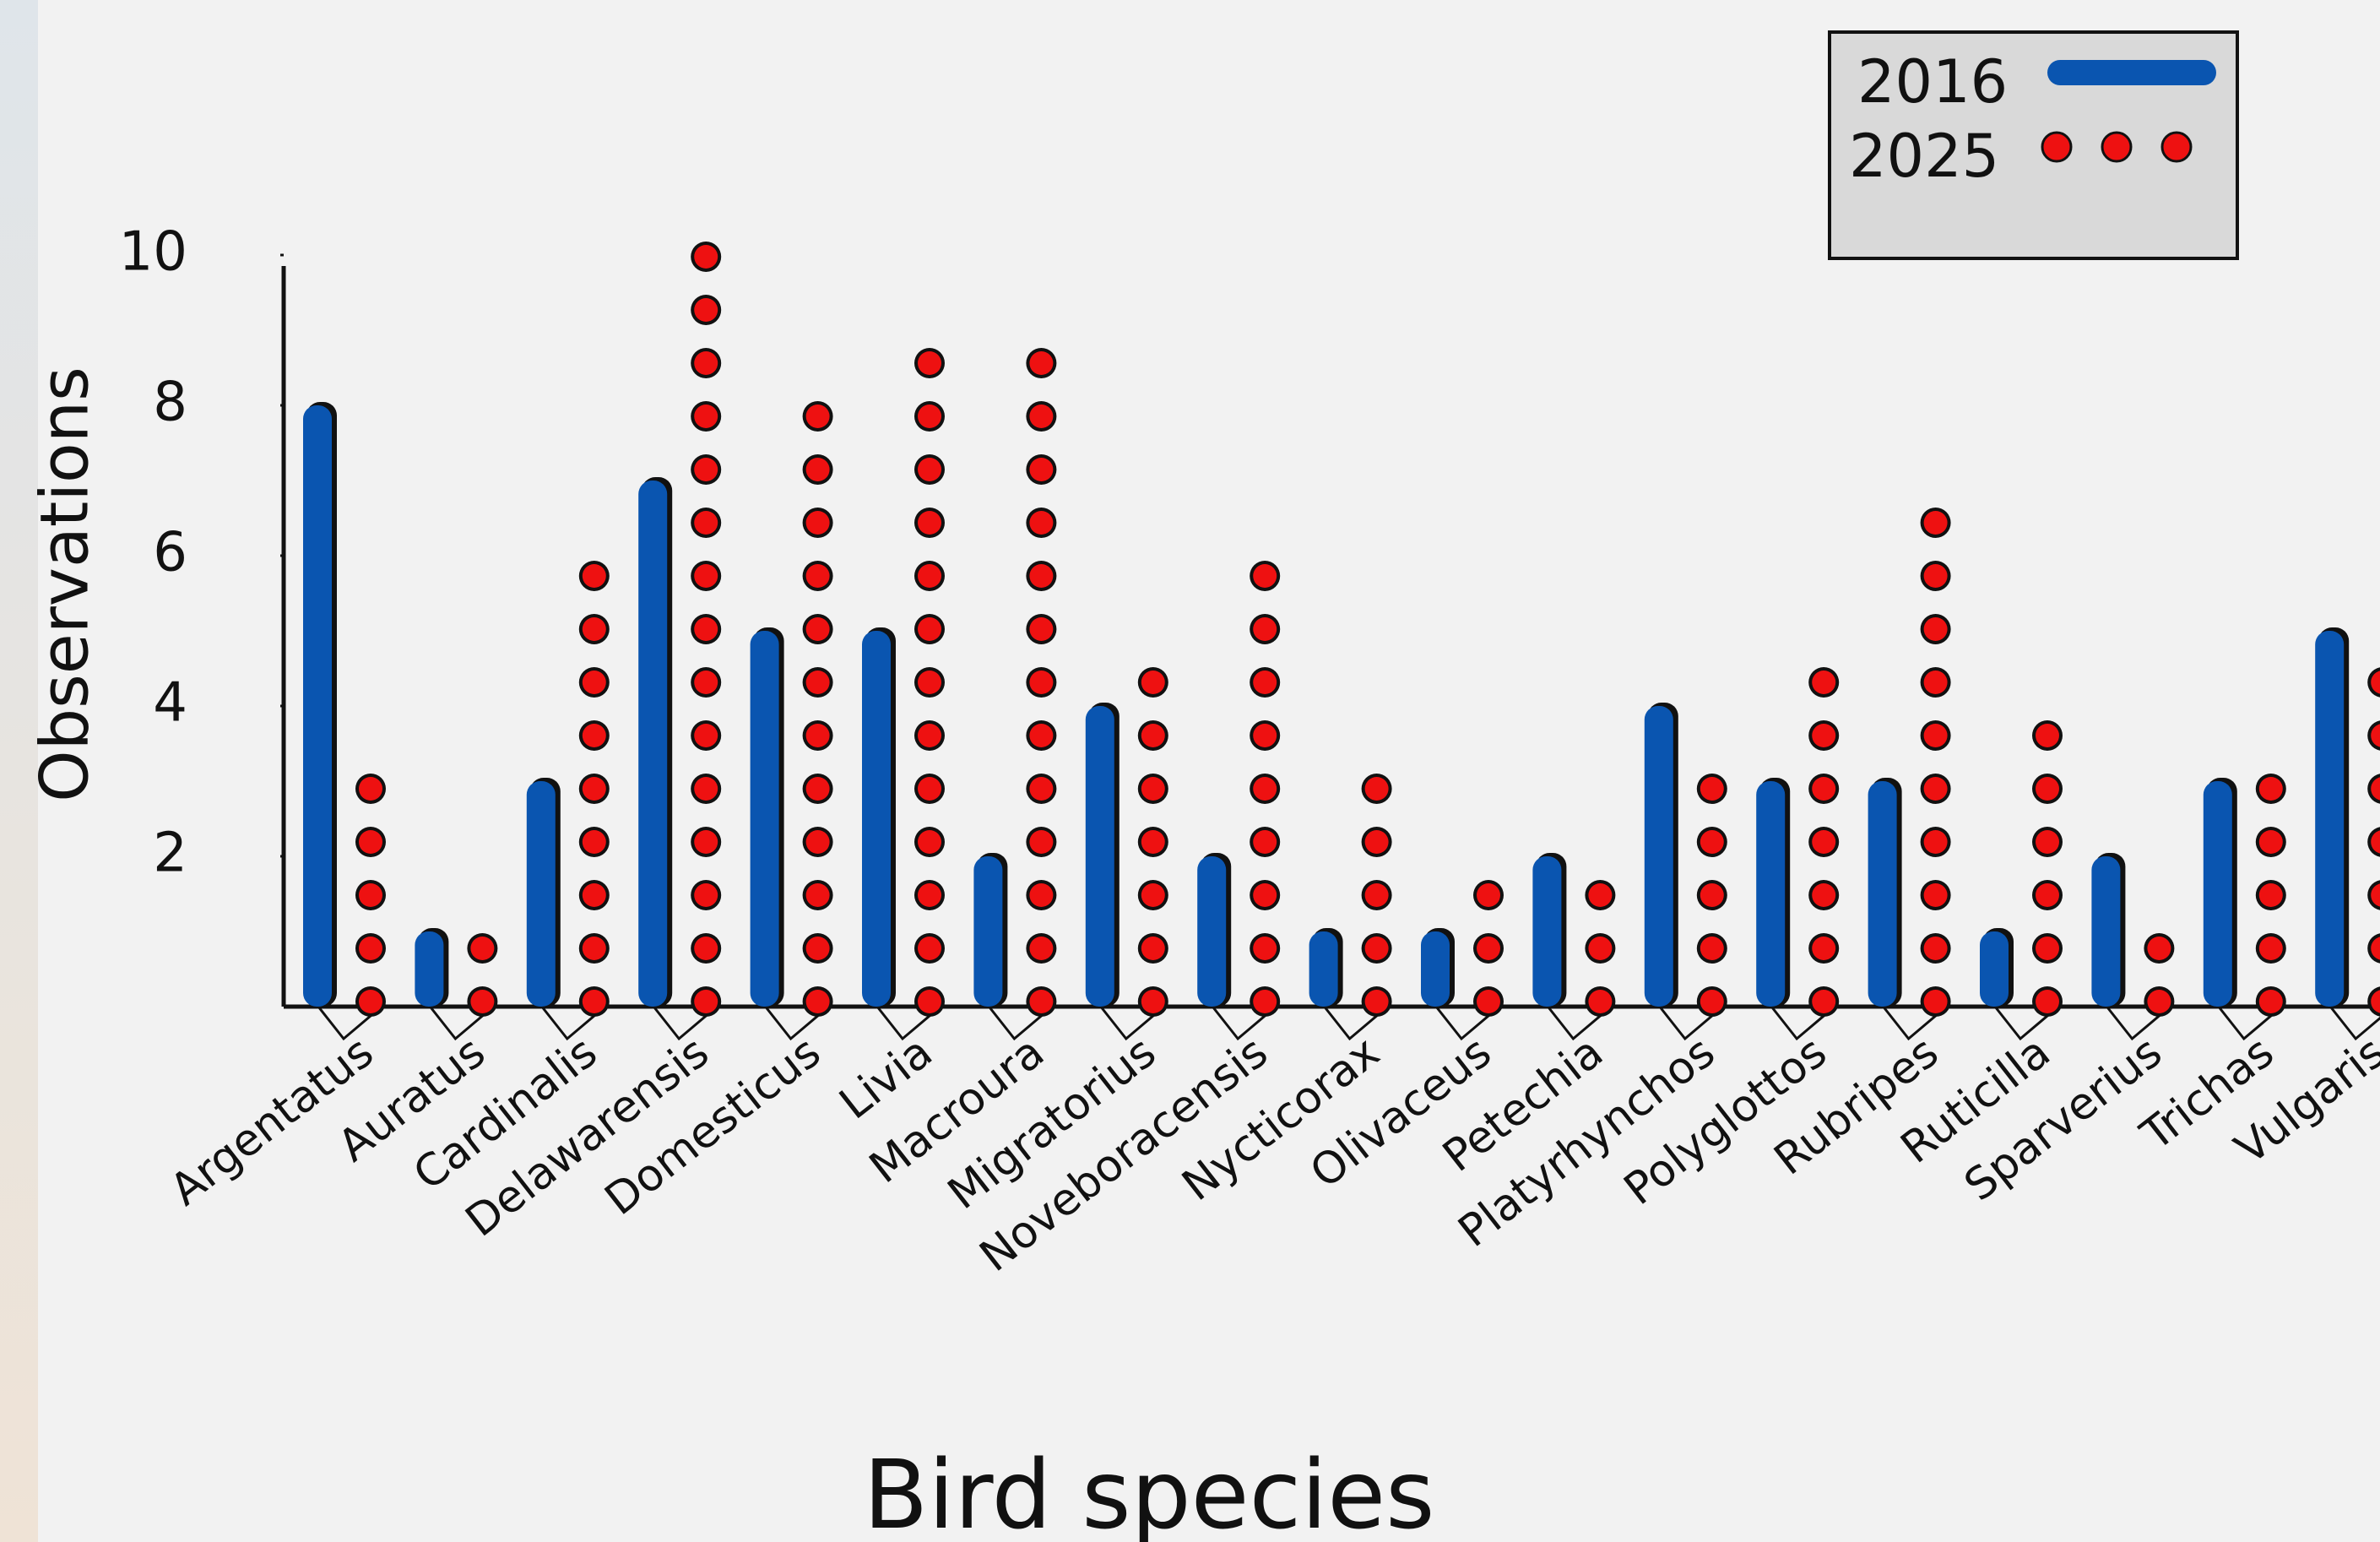 The height and width of the screenshot is (1542, 2380). I want to click on side-strip, so click(19, 771).